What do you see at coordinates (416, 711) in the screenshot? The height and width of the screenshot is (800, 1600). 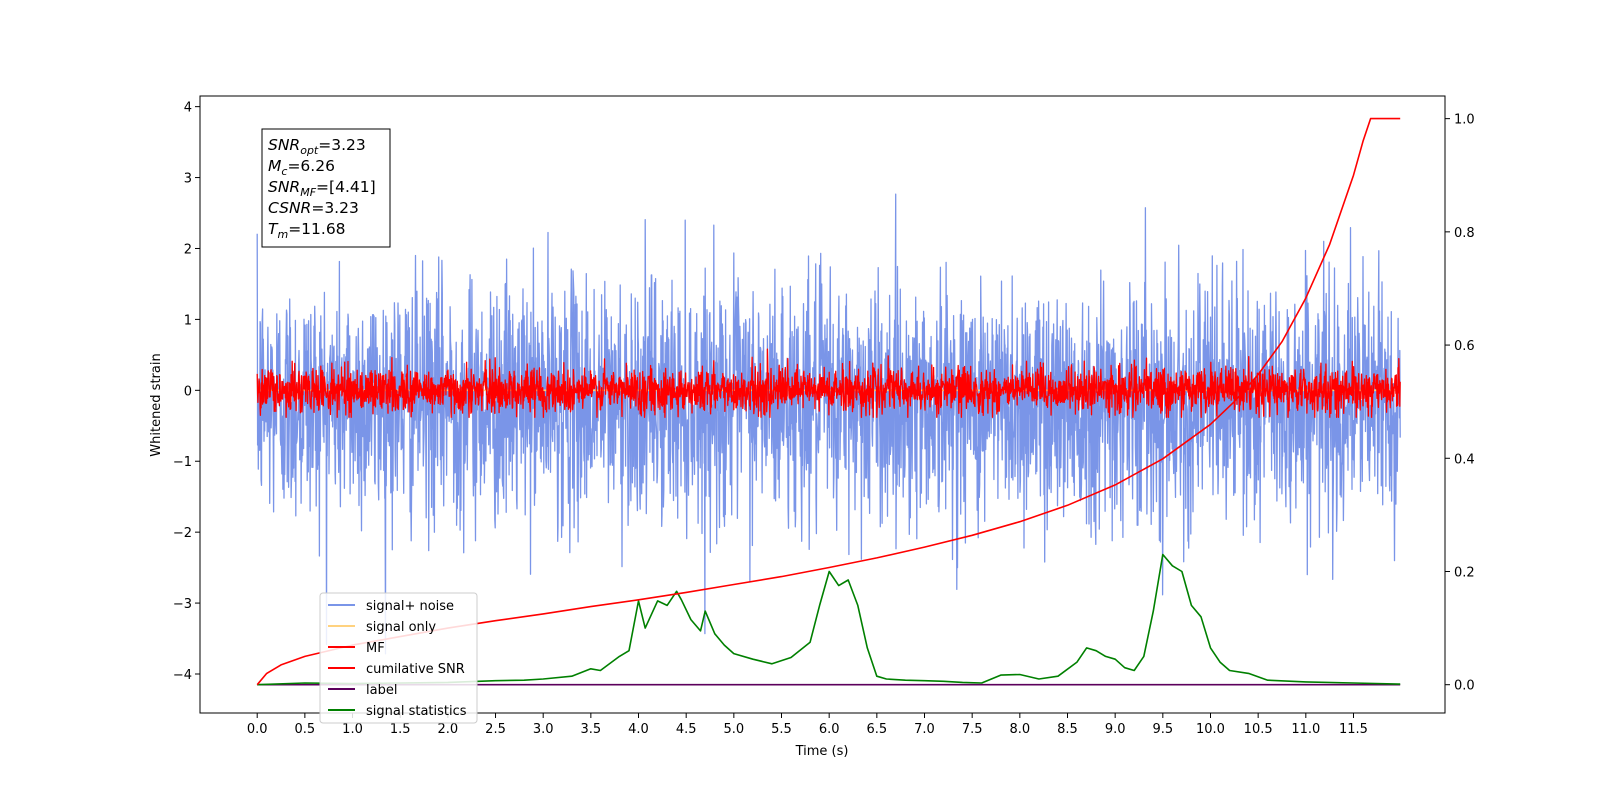 I see `legend-entry-label: signal statistics` at bounding box center [416, 711].